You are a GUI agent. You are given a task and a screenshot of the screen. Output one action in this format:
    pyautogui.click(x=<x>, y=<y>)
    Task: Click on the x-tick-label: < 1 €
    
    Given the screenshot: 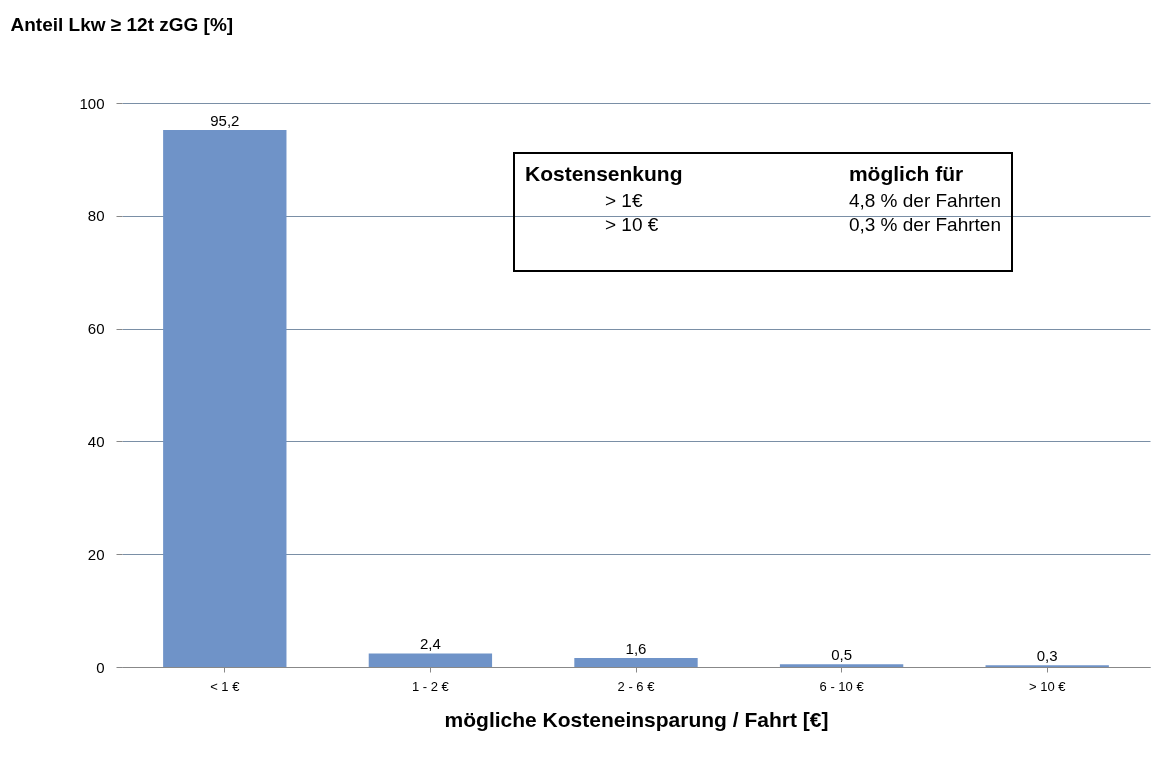 What is the action you would take?
    pyautogui.click(x=225, y=686)
    